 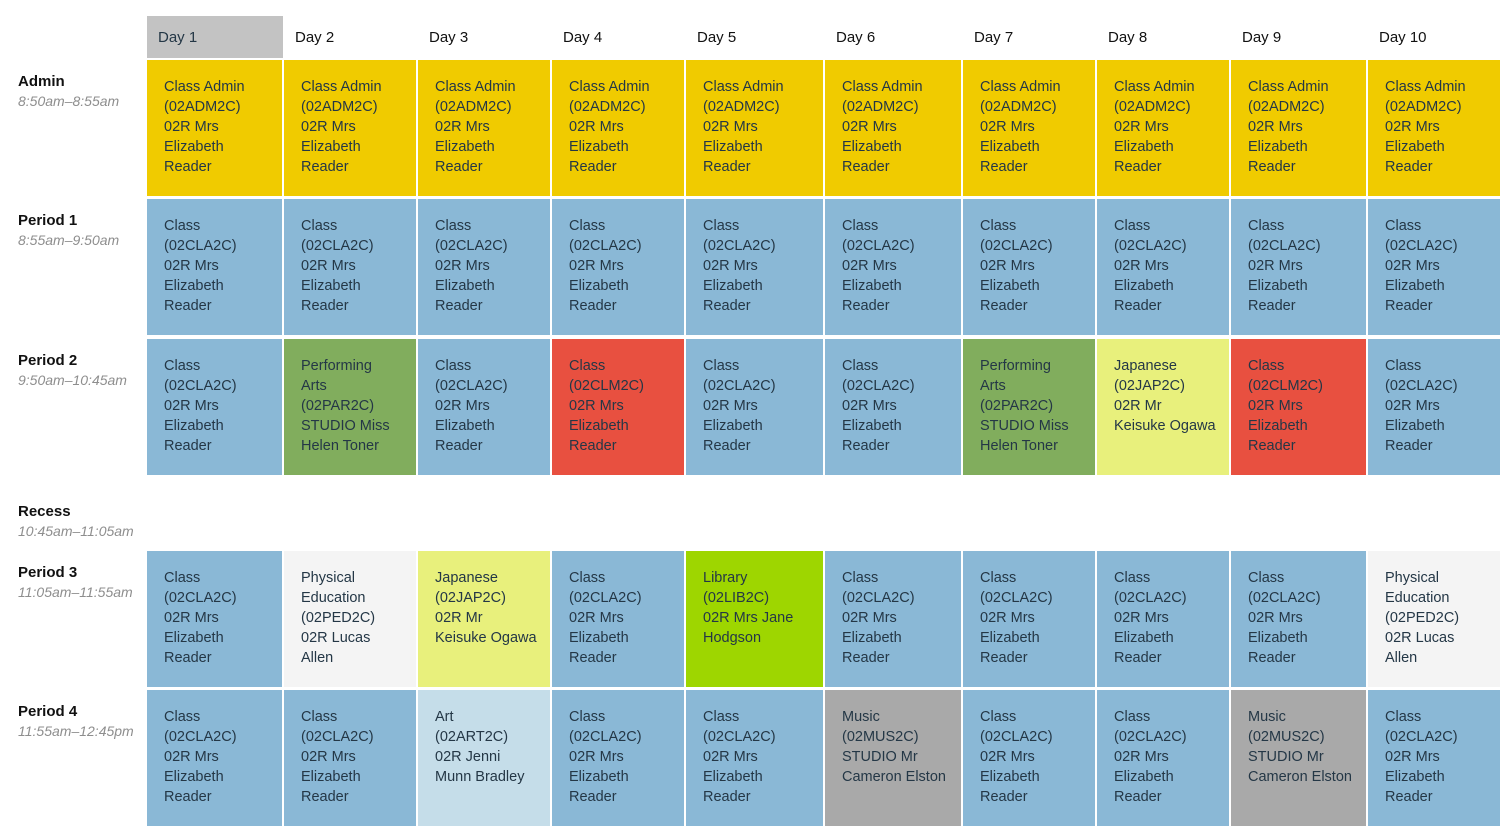 What do you see at coordinates (1132, 717) in the screenshot?
I see `class-cell-line: Class` at bounding box center [1132, 717].